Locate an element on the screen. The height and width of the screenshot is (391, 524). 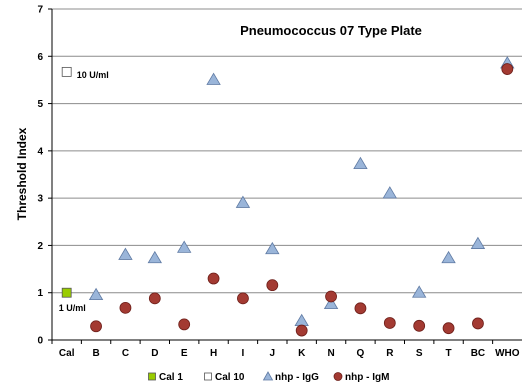
x-tick-T: T is located at coordinates (449, 353).